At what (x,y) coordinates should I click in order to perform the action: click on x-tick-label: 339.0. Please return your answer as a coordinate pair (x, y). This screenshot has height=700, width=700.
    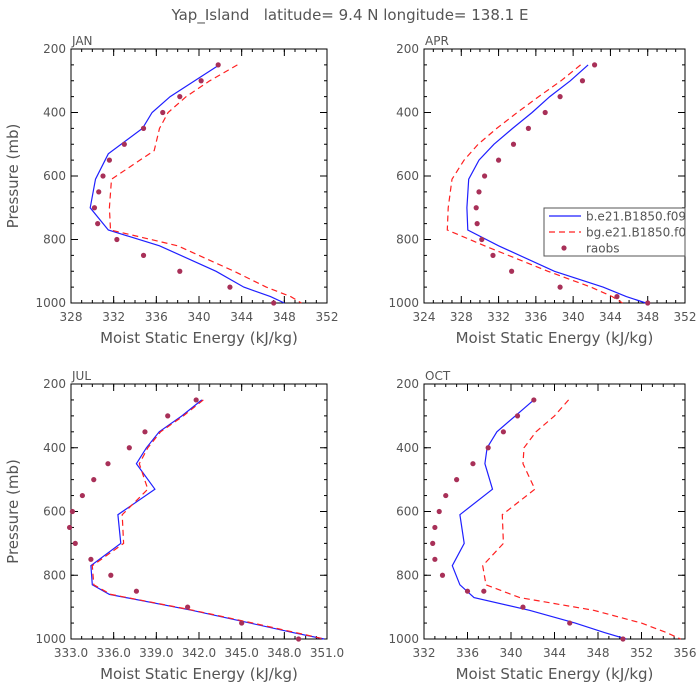
    Looking at the image, I should click on (156, 653).